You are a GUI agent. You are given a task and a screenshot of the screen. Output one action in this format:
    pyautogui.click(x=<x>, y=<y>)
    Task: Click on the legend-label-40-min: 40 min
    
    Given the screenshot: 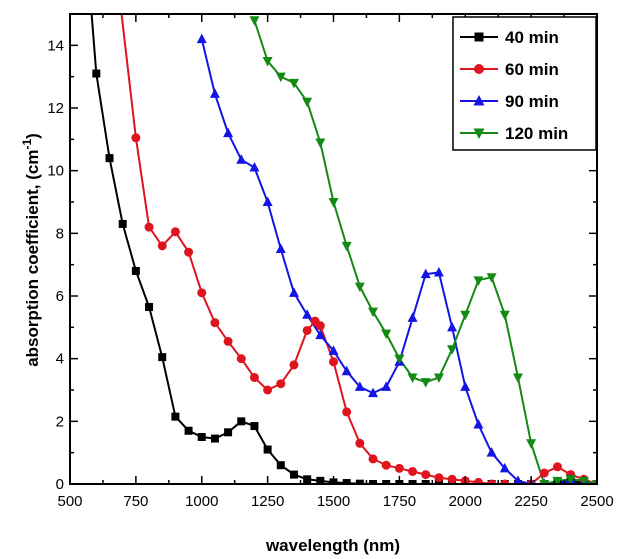 What is the action you would take?
    pyautogui.click(x=532, y=37)
    